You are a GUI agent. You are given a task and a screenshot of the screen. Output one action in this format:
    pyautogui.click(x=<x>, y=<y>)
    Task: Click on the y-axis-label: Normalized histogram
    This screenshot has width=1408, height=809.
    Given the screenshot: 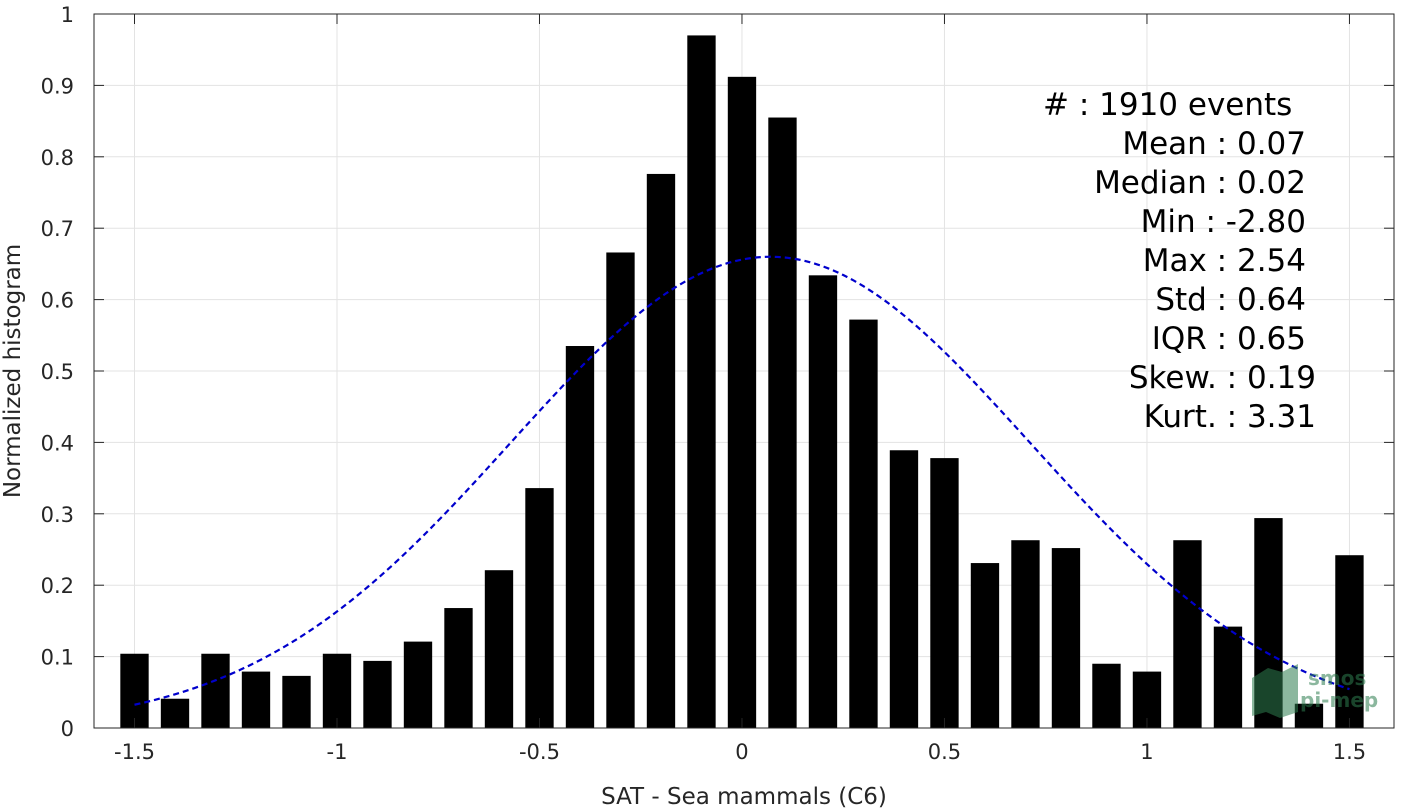 What is the action you would take?
    pyautogui.click(x=13, y=371)
    